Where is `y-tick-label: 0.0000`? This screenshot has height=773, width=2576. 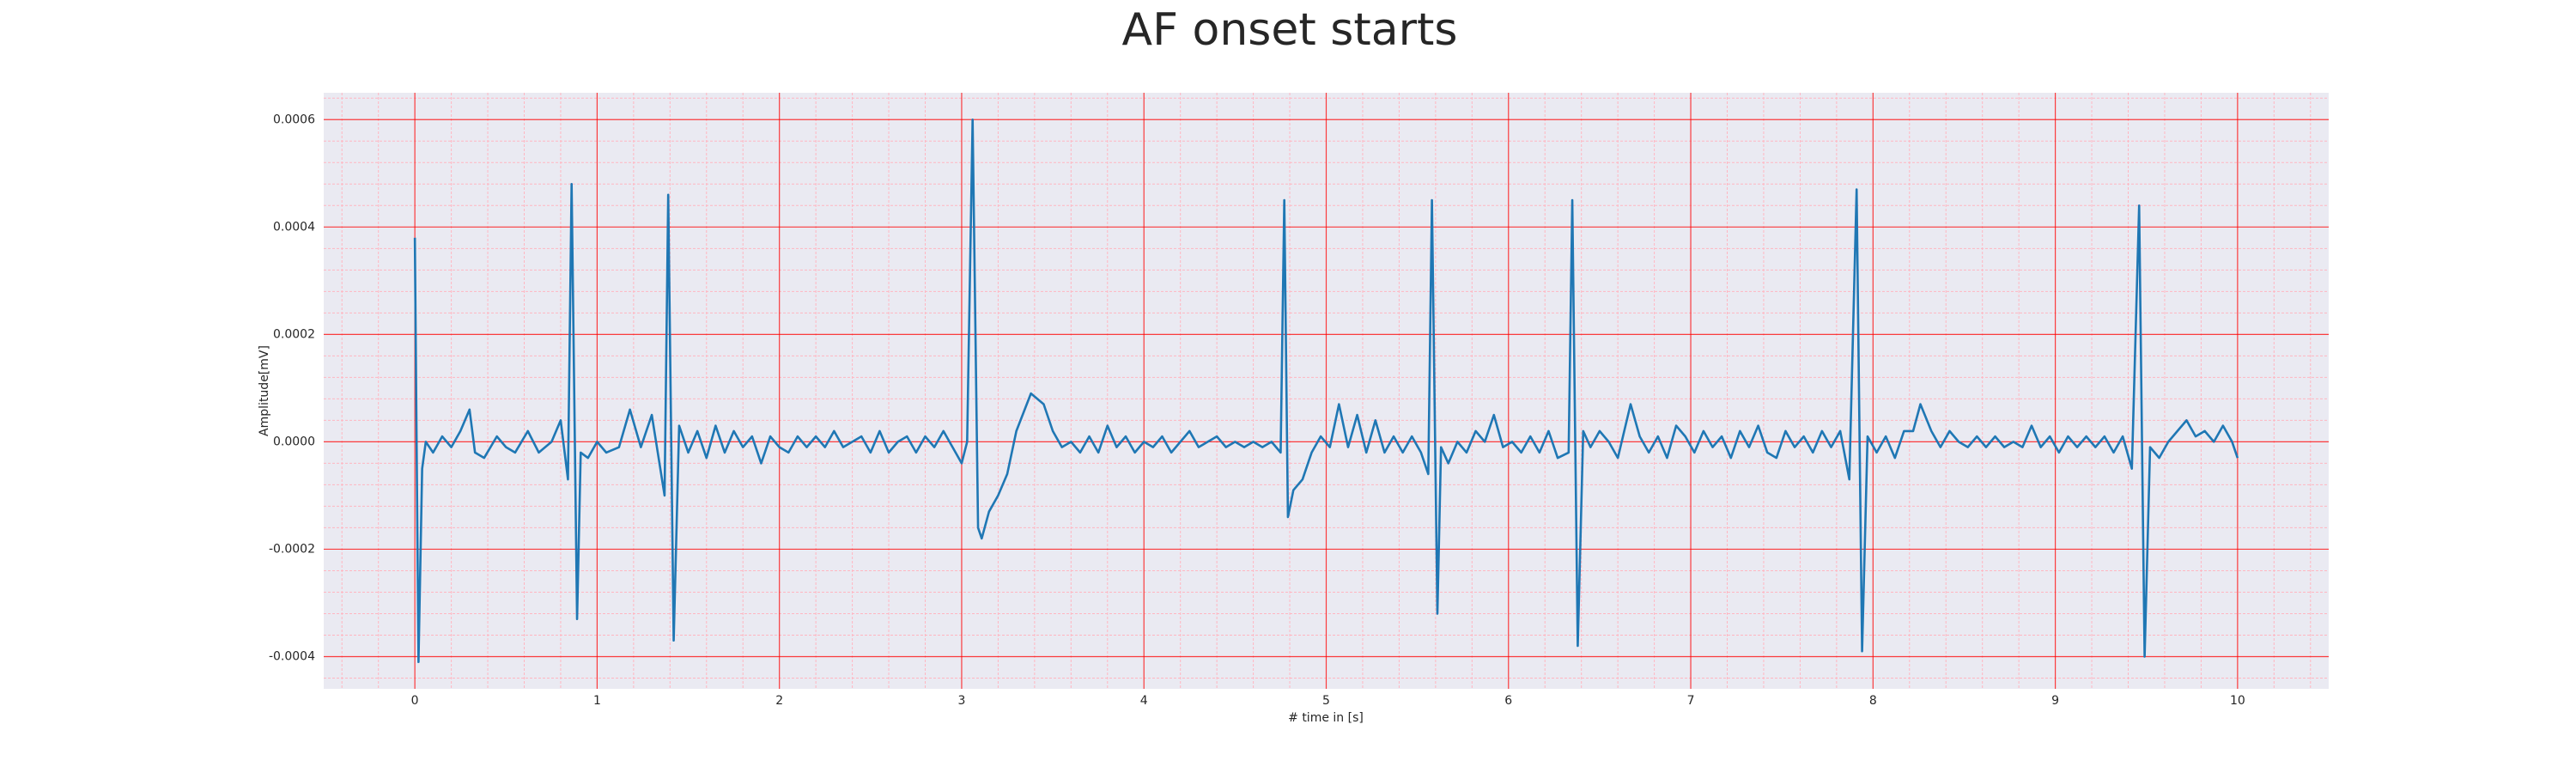 y-tick-label: 0.0000 is located at coordinates (294, 442).